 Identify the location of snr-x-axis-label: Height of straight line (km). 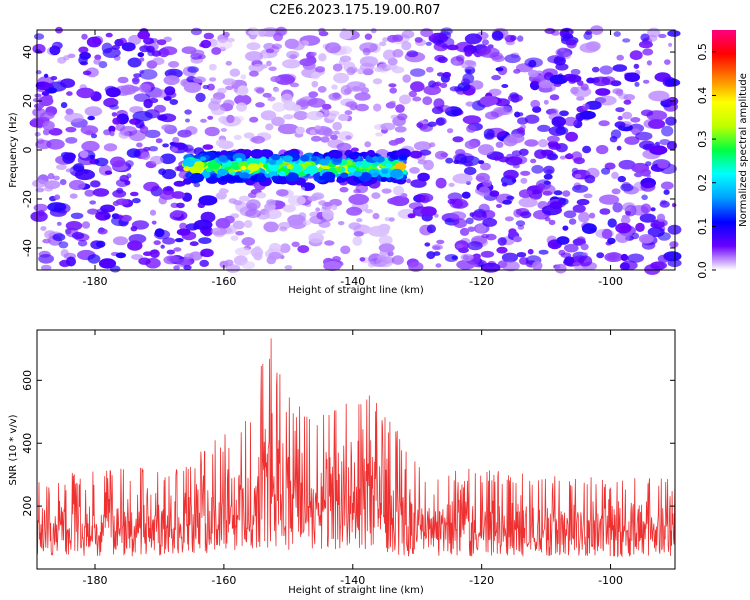
(356, 590).